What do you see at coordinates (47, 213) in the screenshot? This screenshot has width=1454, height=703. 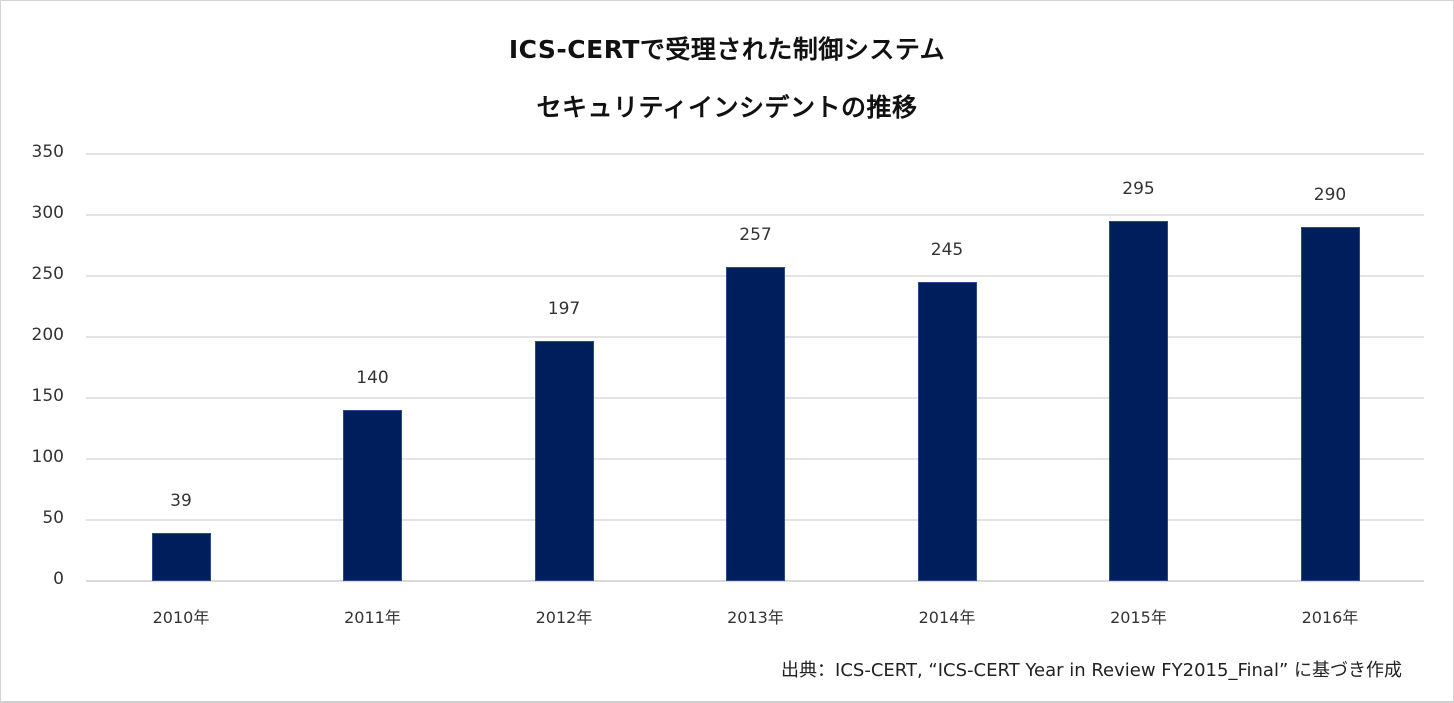 I see `y-tick-label: 300` at bounding box center [47, 213].